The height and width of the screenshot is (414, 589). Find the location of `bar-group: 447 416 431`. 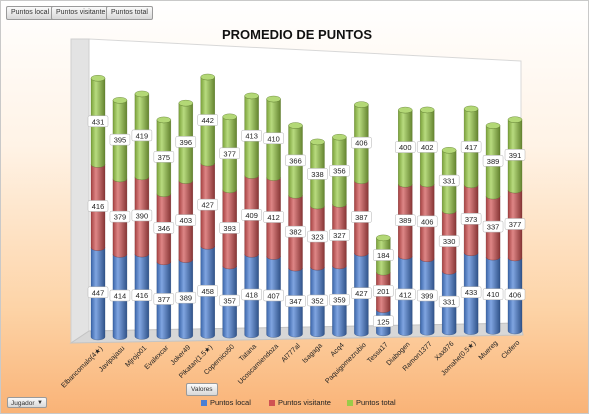

bar-group: 447 416 431 is located at coordinates (98, 207).